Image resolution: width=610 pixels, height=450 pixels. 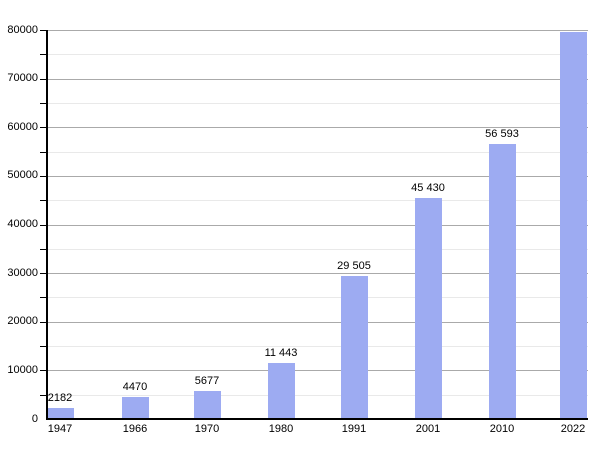 What do you see at coordinates (502, 429) in the screenshot?
I see `x-axis-category-label: 2010` at bounding box center [502, 429].